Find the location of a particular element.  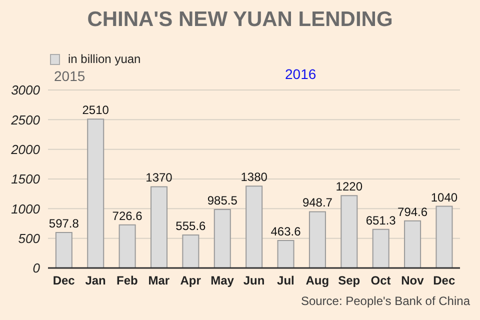

text: 2016 is located at coordinates (300, 74).